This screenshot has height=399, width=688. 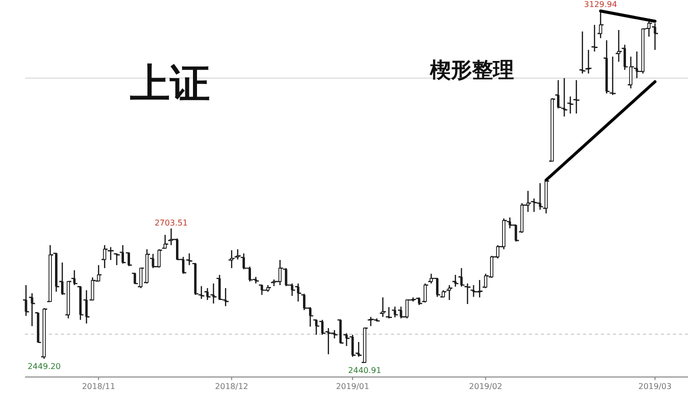 What do you see at coordinates (171, 223) in the screenshot?
I see `annotation: 2703.51` at bounding box center [171, 223].